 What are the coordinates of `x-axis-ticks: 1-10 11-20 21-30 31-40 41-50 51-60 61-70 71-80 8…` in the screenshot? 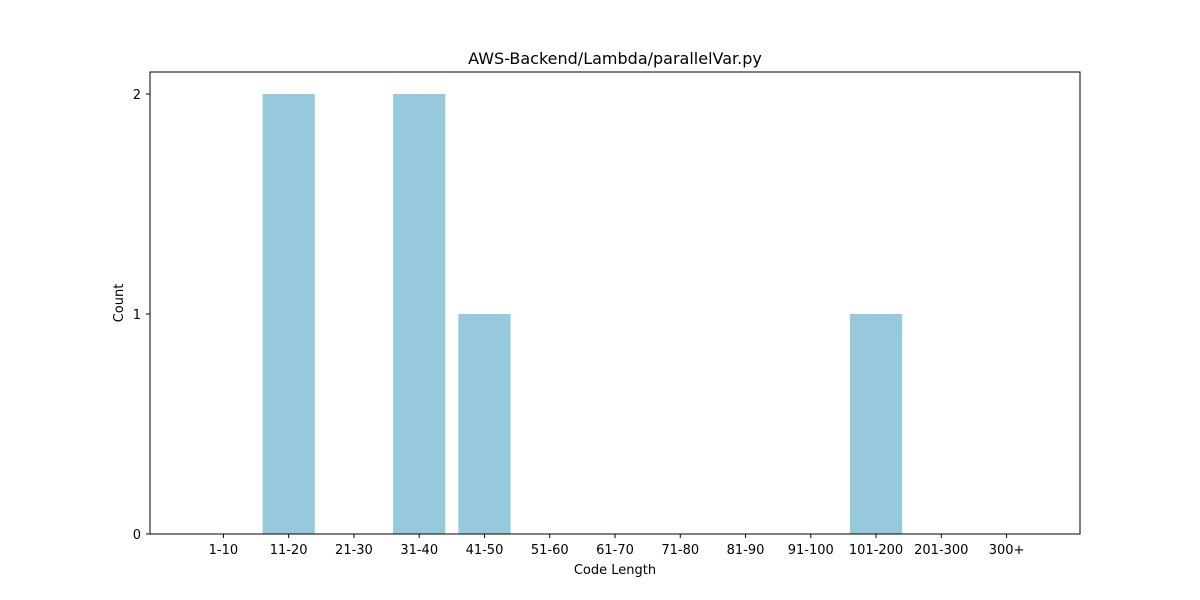 It's located at (617, 546).